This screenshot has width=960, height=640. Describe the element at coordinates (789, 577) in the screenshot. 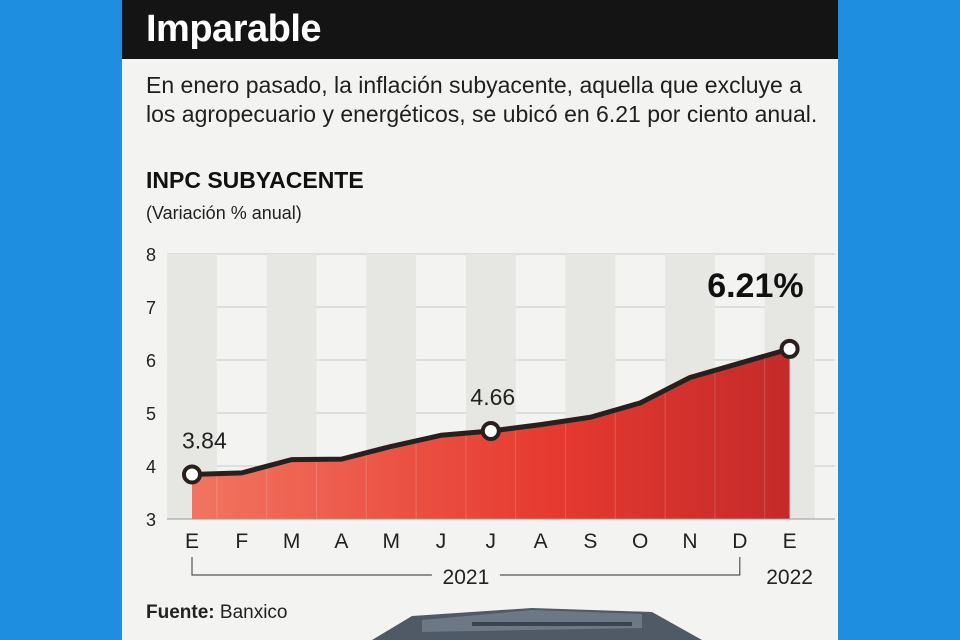

I see `year-label: 2022` at that location.